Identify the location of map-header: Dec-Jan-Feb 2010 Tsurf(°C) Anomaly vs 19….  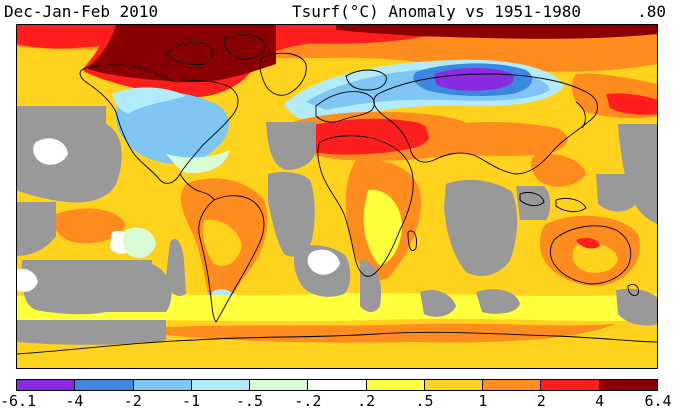
(338, 12).